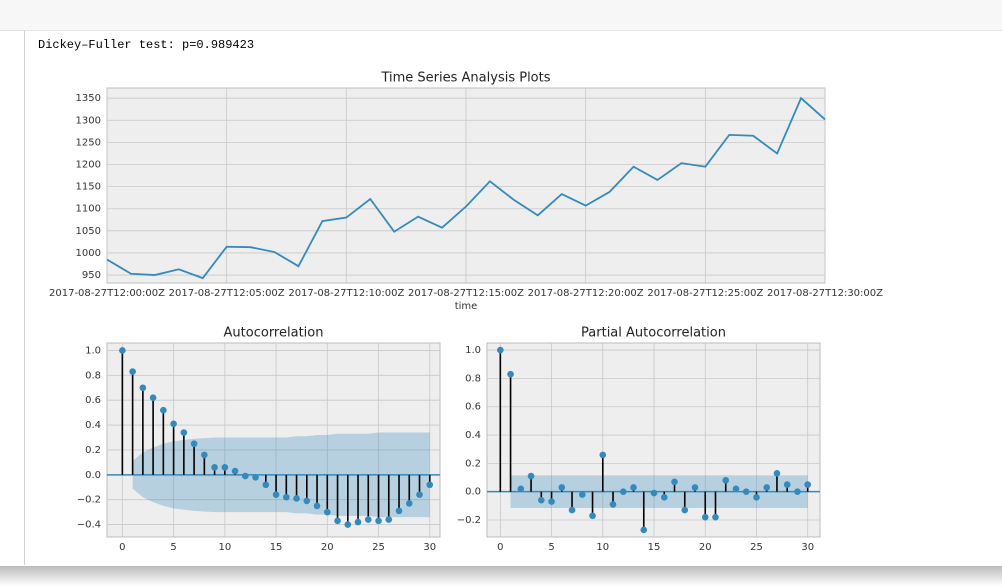 Image resolution: width=1002 pixels, height=586 pixels. I want to click on y-tick-label: 1000, so click(88, 253).